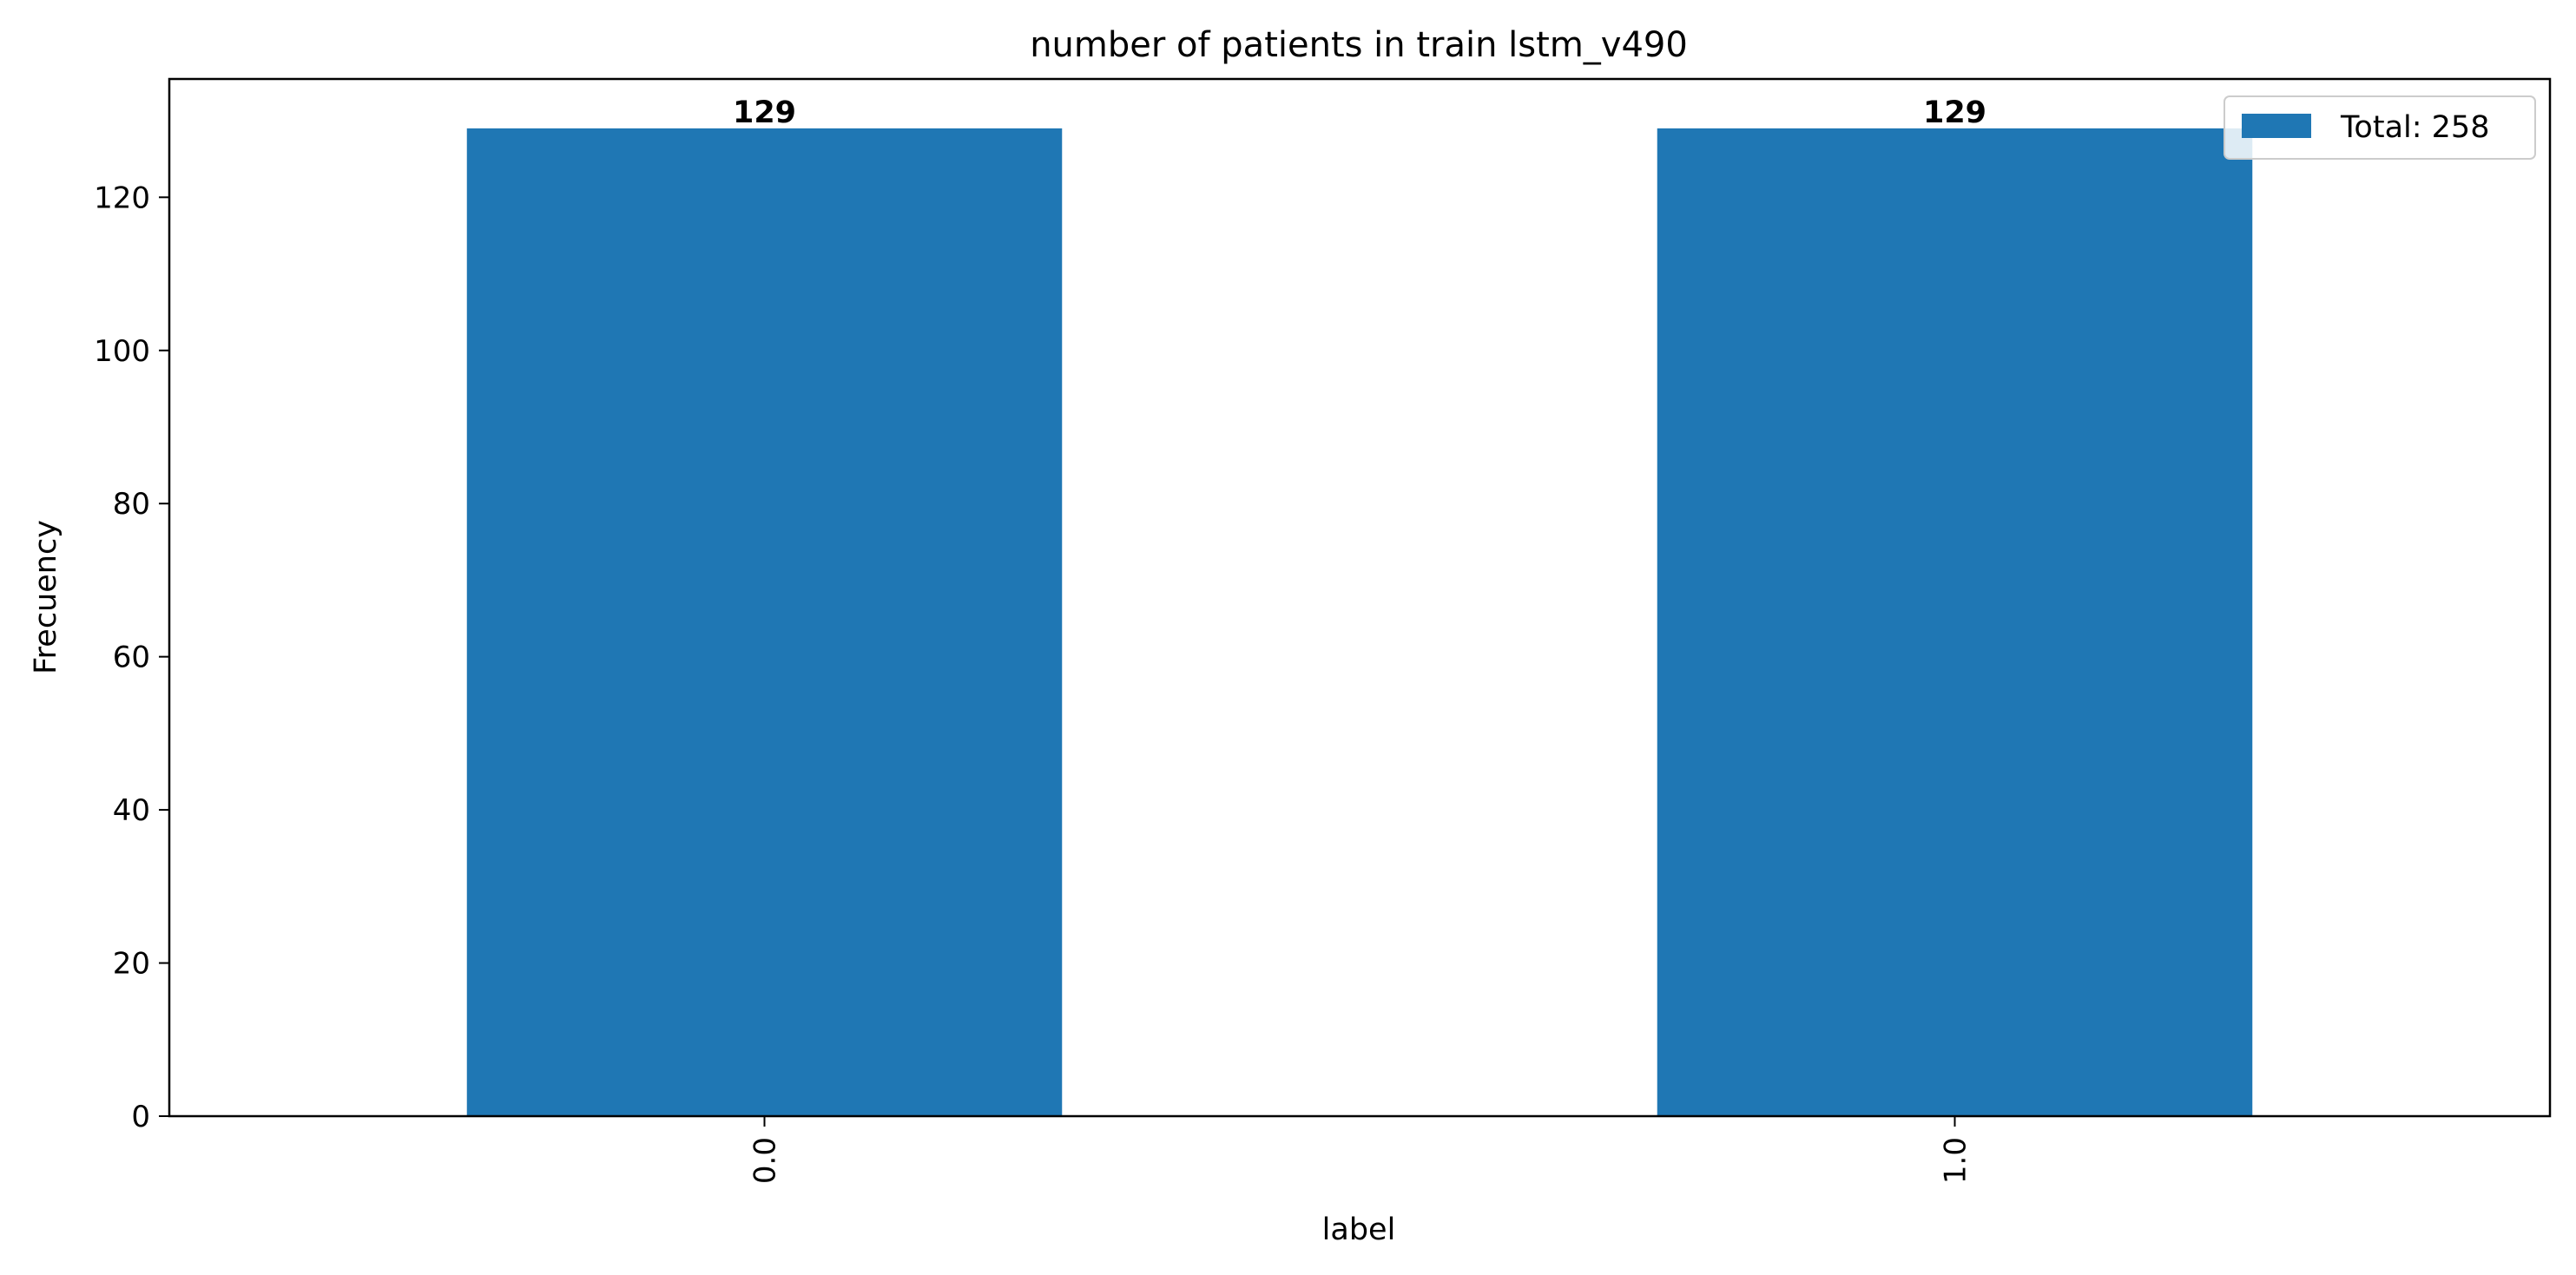 This screenshot has height=1275, width=2576. What do you see at coordinates (46, 597) in the screenshot?
I see `y-axis-label: Frecuency` at bounding box center [46, 597].